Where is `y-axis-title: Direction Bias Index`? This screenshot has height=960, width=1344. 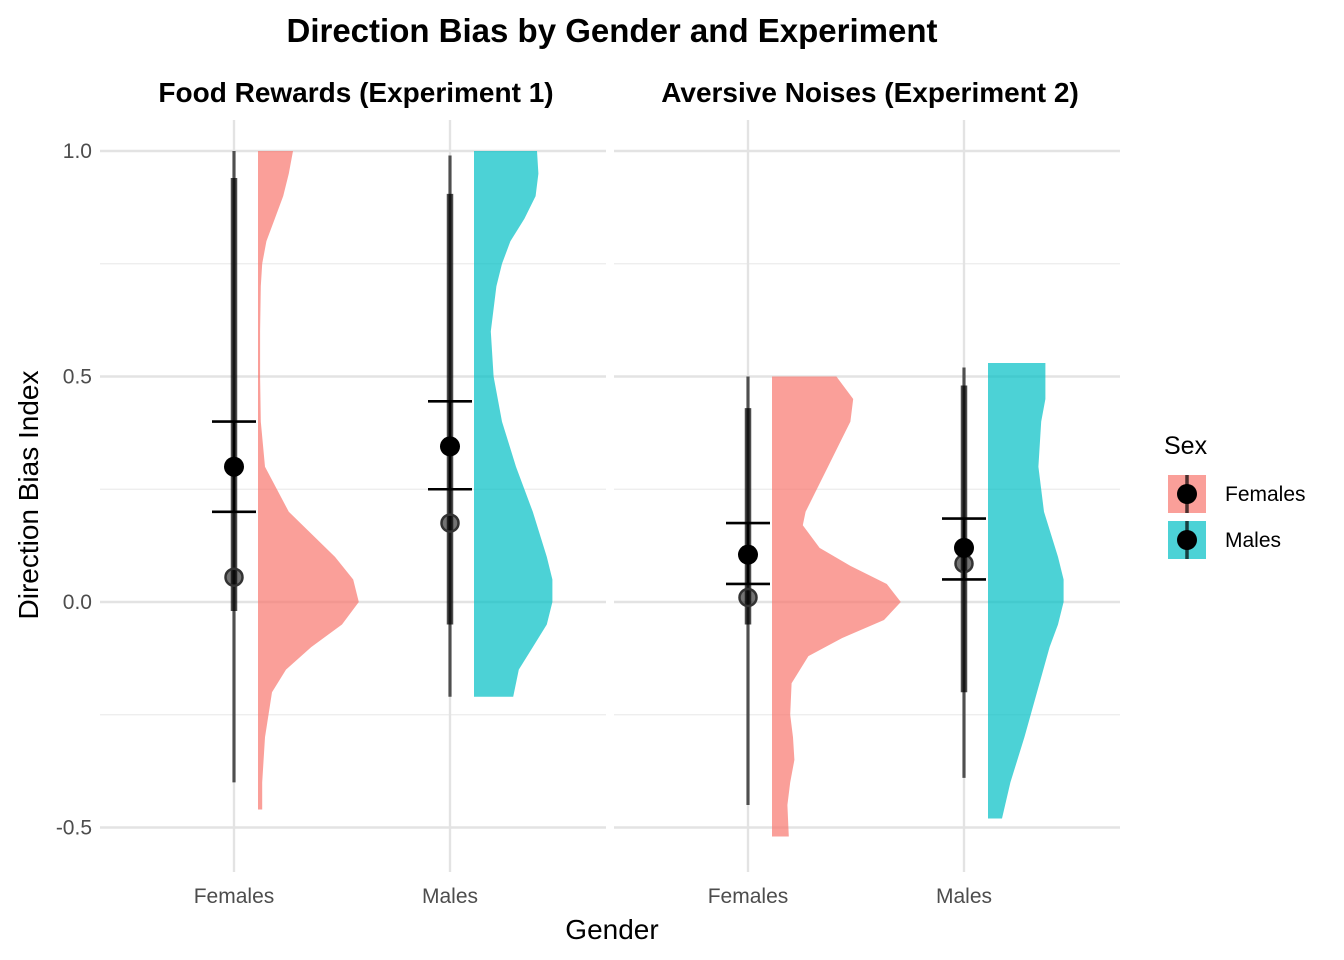 y-axis-title: Direction Bias Index is located at coordinates (28, 494).